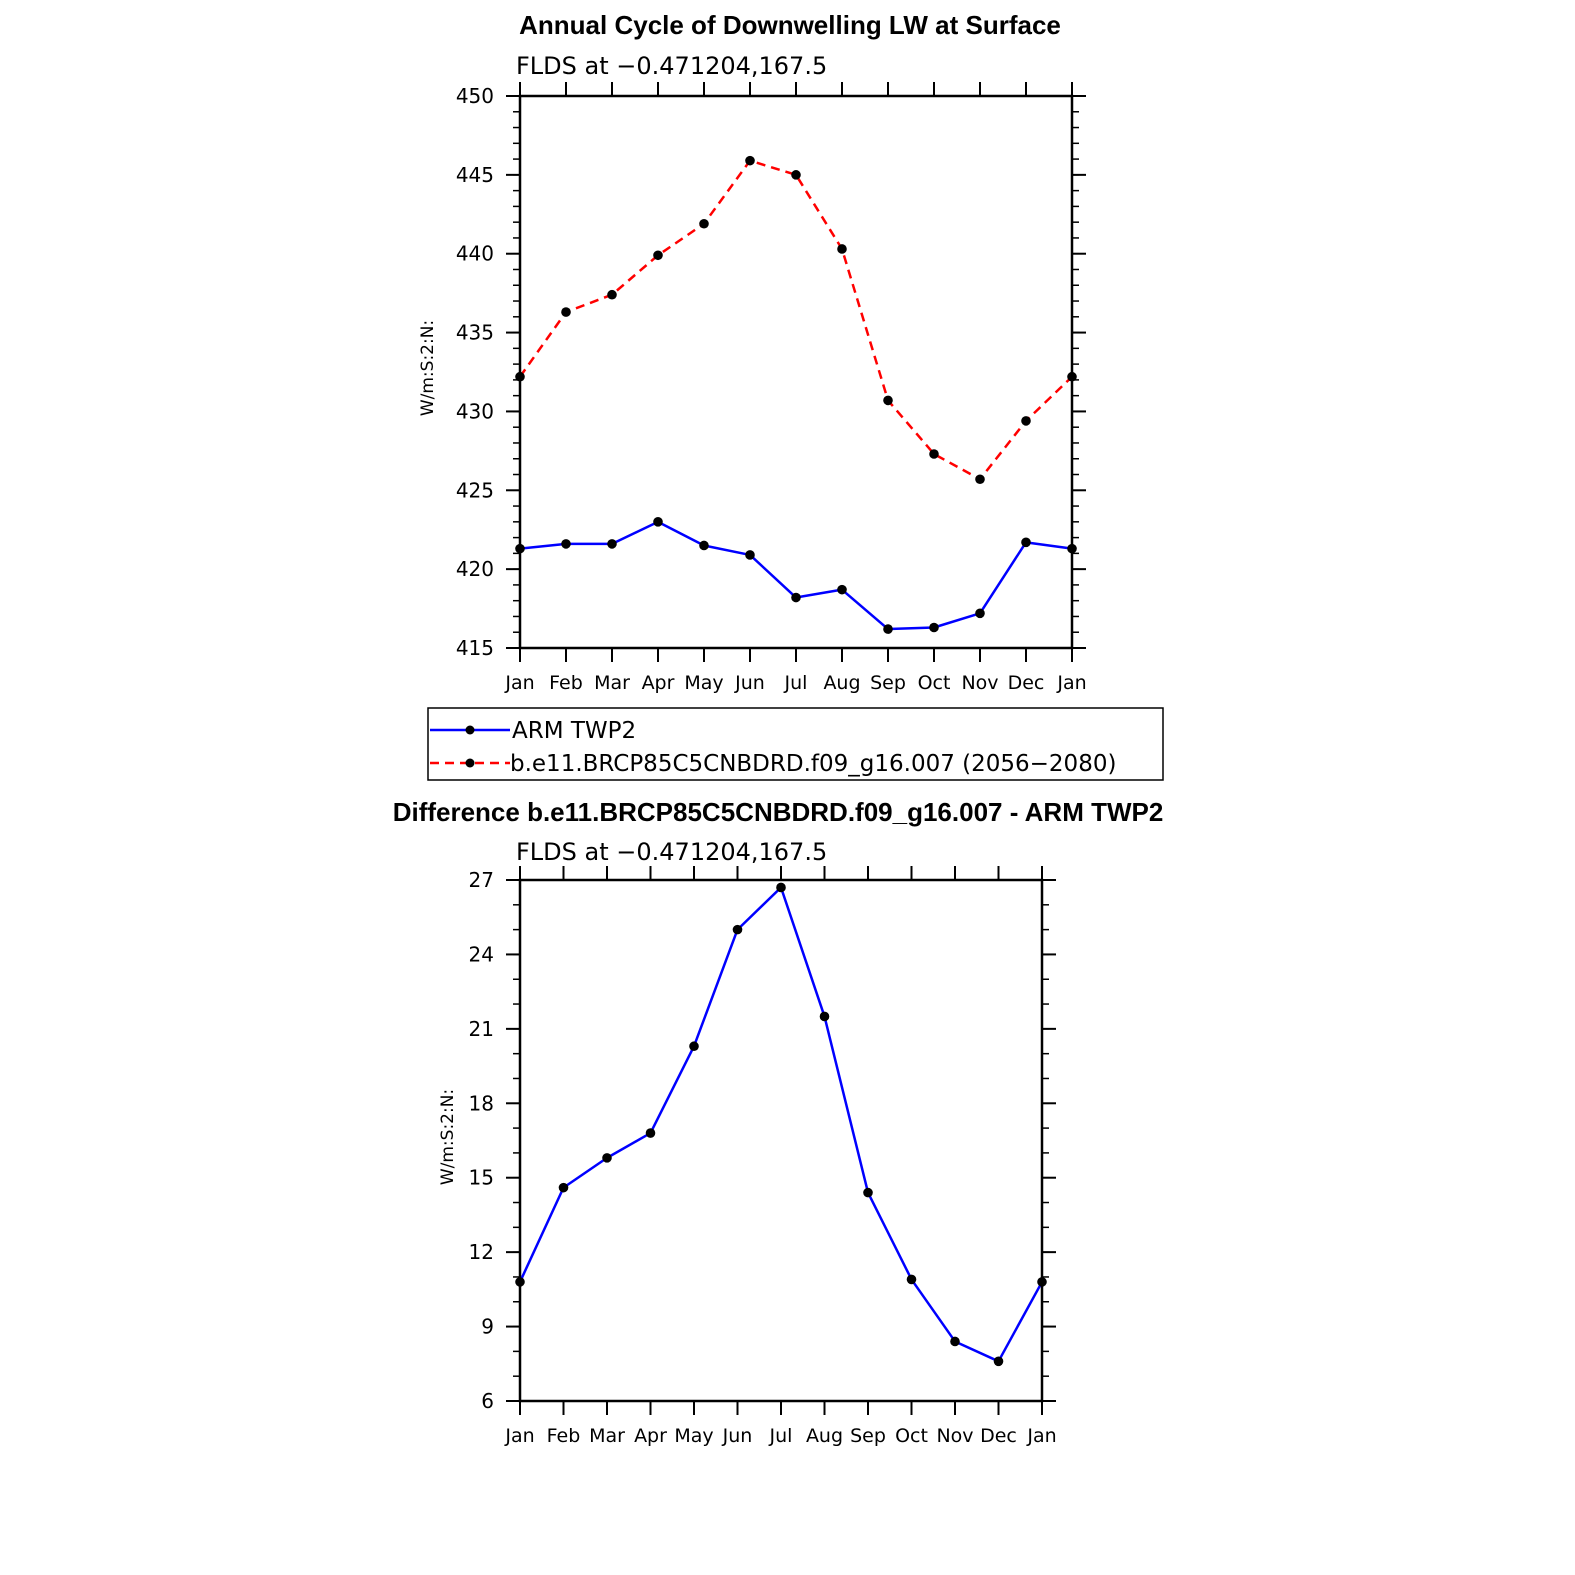 The height and width of the screenshot is (1575, 1575). I want to click on y-tick-label: 435, so click(475, 333).